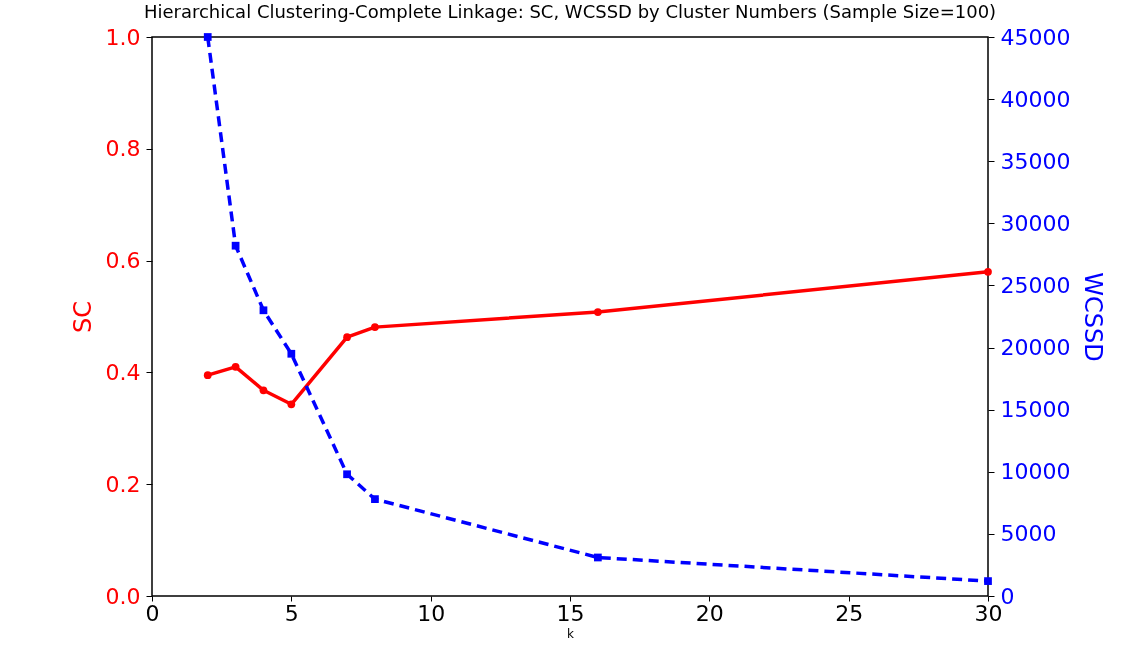 The height and width of the screenshot is (660, 1137). Describe the element at coordinates (82, 317) in the screenshot. I see `y-axis-title: SC` at that location.